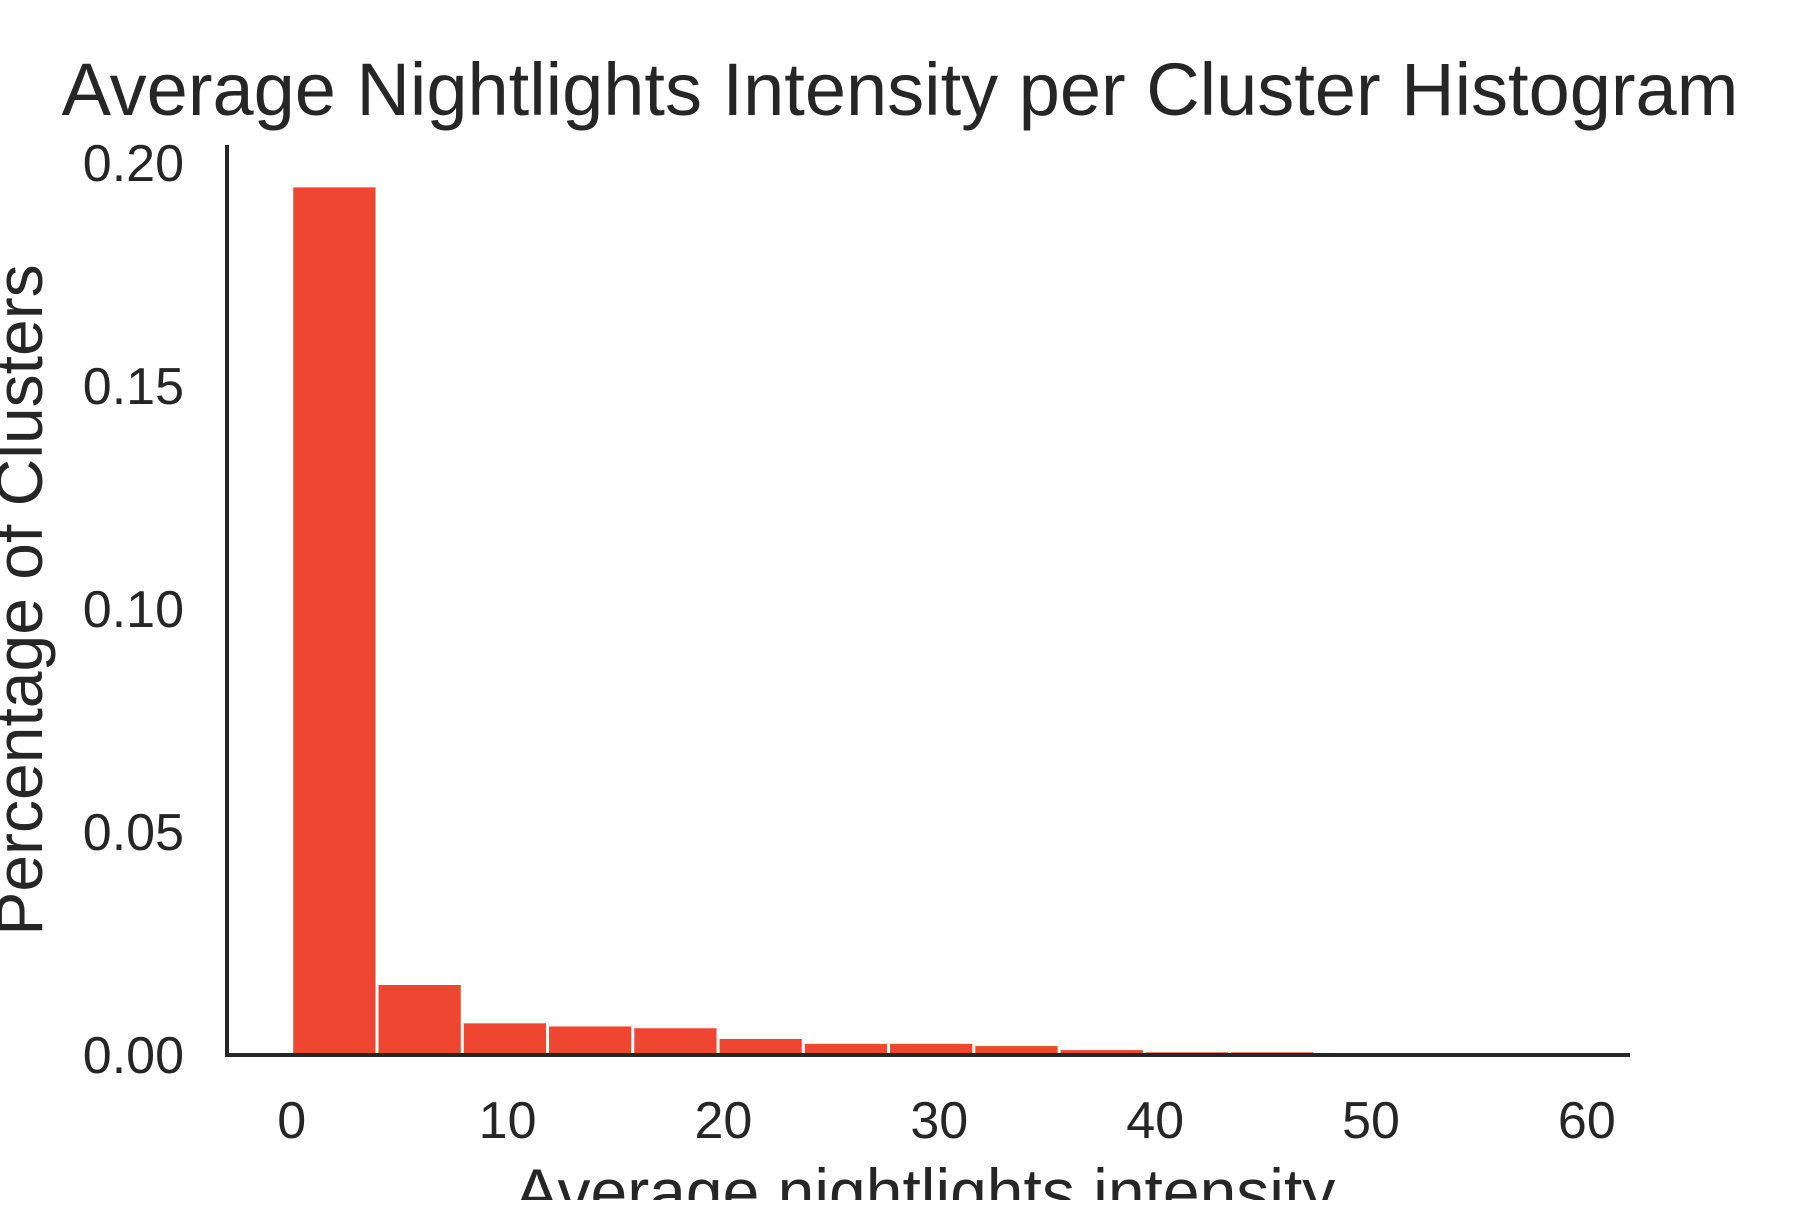 The height and width of the screenshot is (1205, 1800). Describe the element at coordinates (133, 387) in the screenshot. I see `y-tick-label: 0.15` at that location.